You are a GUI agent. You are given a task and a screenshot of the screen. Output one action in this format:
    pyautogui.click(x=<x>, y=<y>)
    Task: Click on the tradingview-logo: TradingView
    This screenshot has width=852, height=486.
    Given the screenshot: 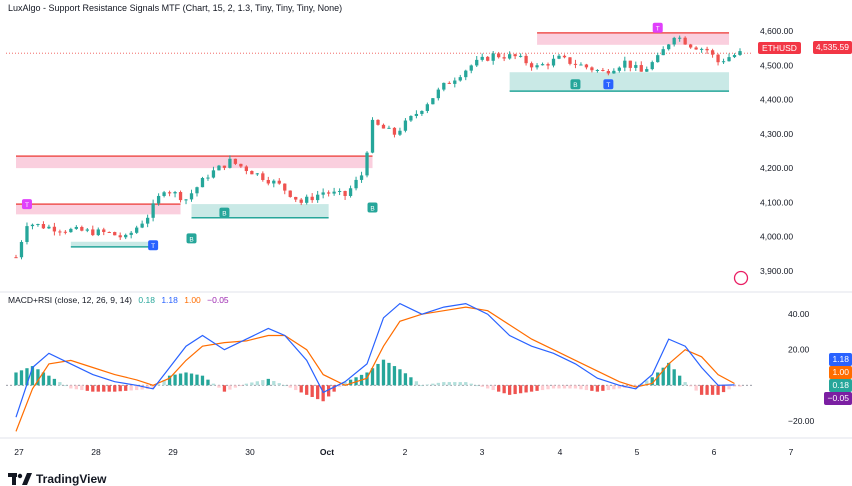 What is the action you would take?
    pyautogui.click(x=57, y=479)
    